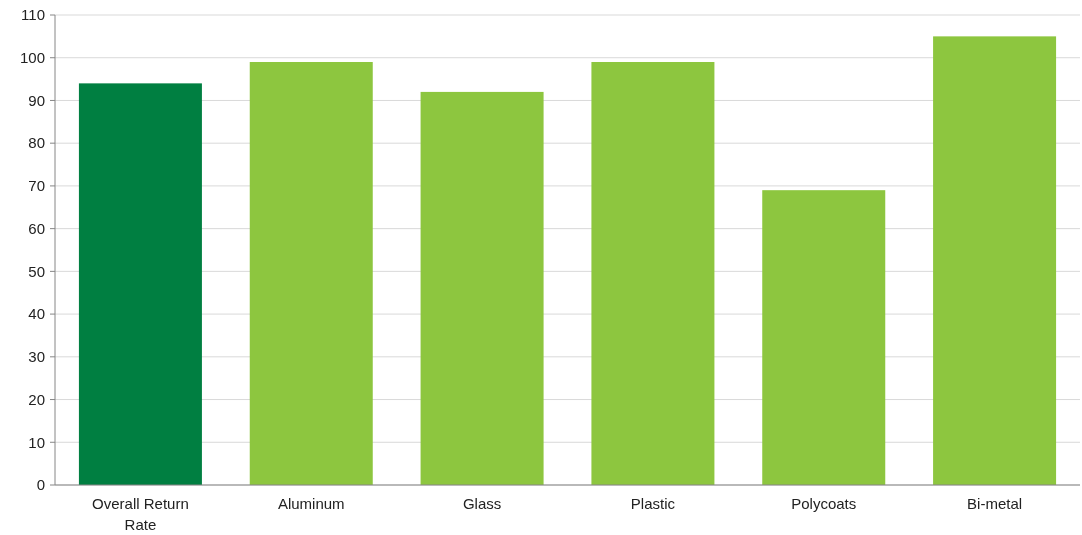 The width and height of the screenshot is (1082, 535). I want to click on y-tick-label: 50, so click(36, 271).